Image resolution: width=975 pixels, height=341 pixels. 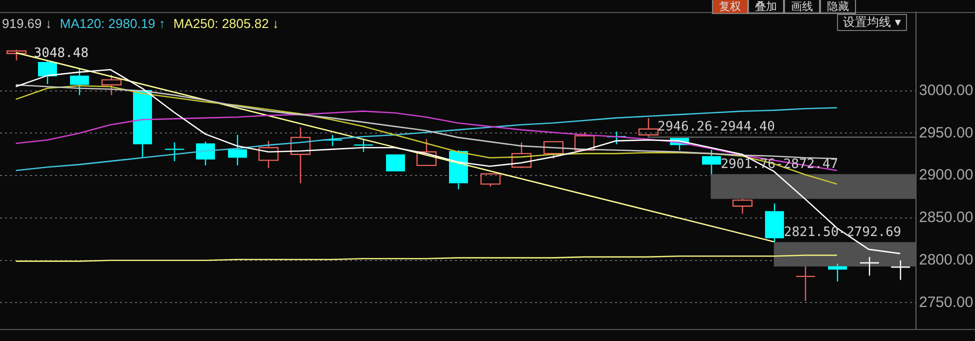 I want to click on y-tick-label: 2950.00, so click(x=946, y=133).